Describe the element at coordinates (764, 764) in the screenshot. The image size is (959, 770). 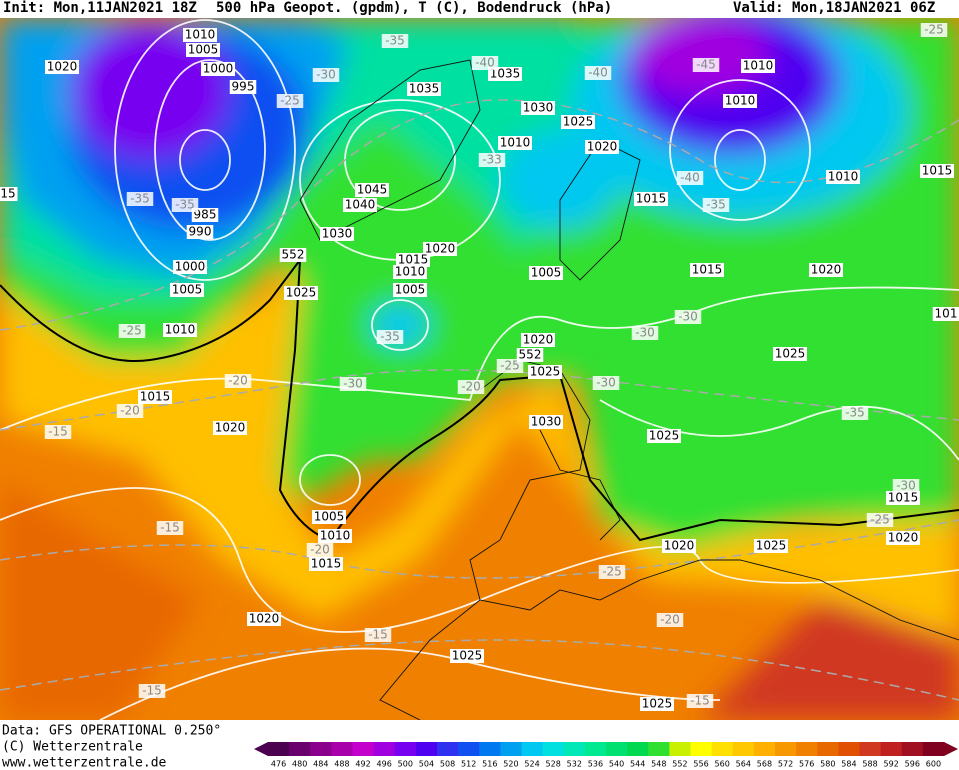
I see `legend-label: 568` at that location.